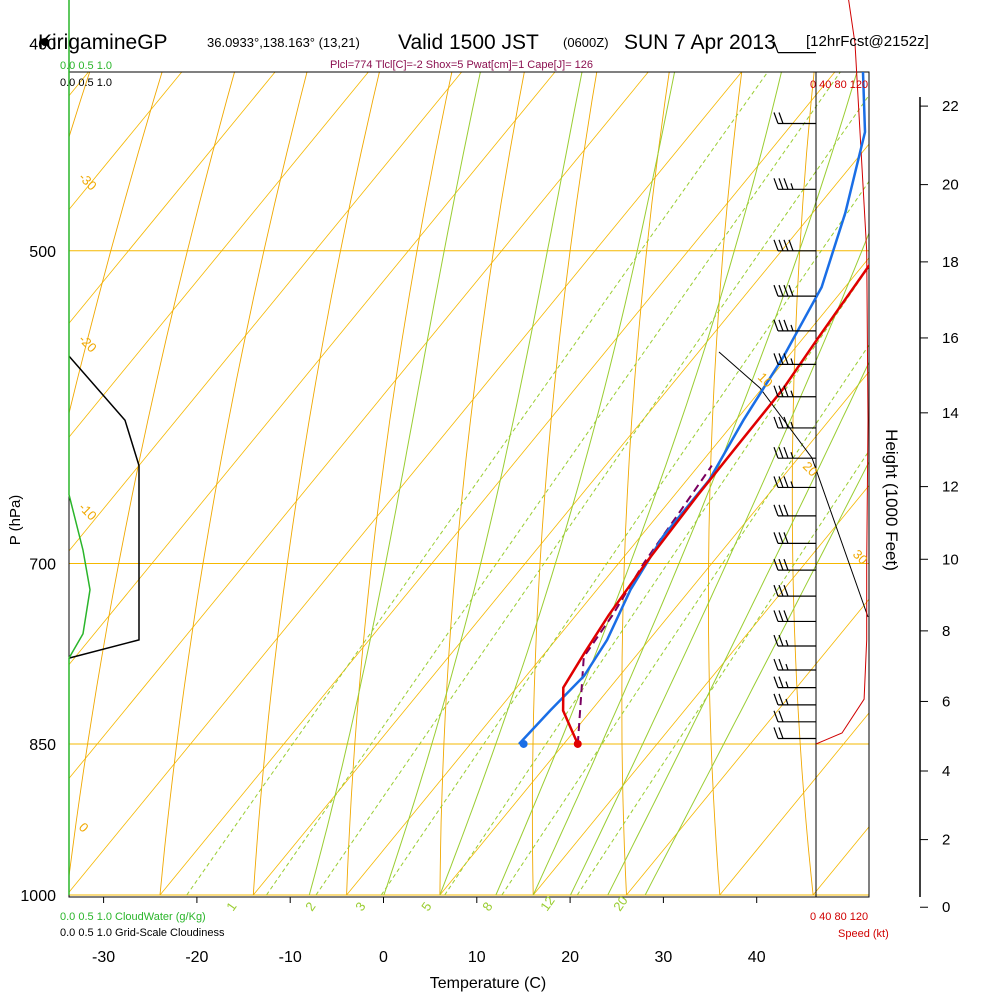  I want to click on isotherm-line, so click(172, 198).